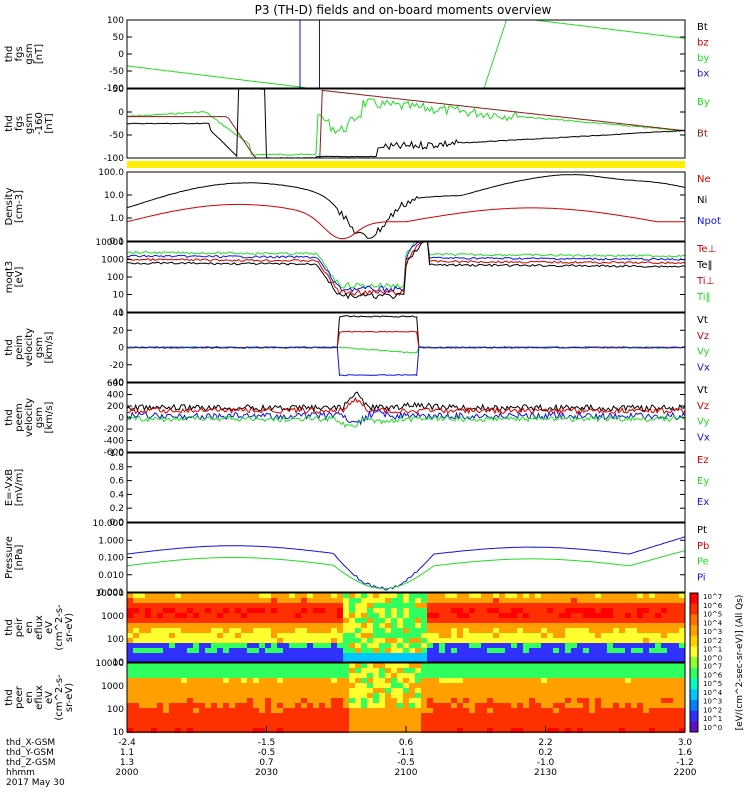 This screenshot has height=800, width=750. Describe the element at coordinates (39, 417) in the screenshot. I see `y-axis-label-line: gsm` at that location.